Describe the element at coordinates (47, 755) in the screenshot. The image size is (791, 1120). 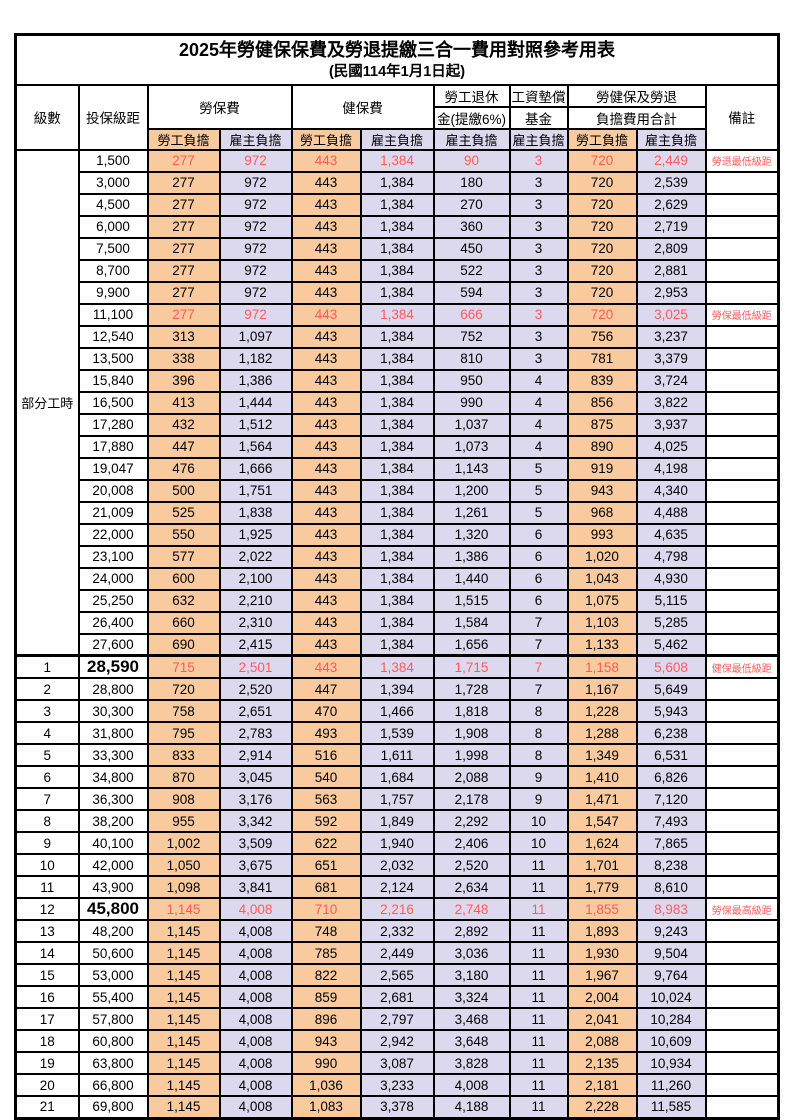
I see `level-cell: 5` at that location.